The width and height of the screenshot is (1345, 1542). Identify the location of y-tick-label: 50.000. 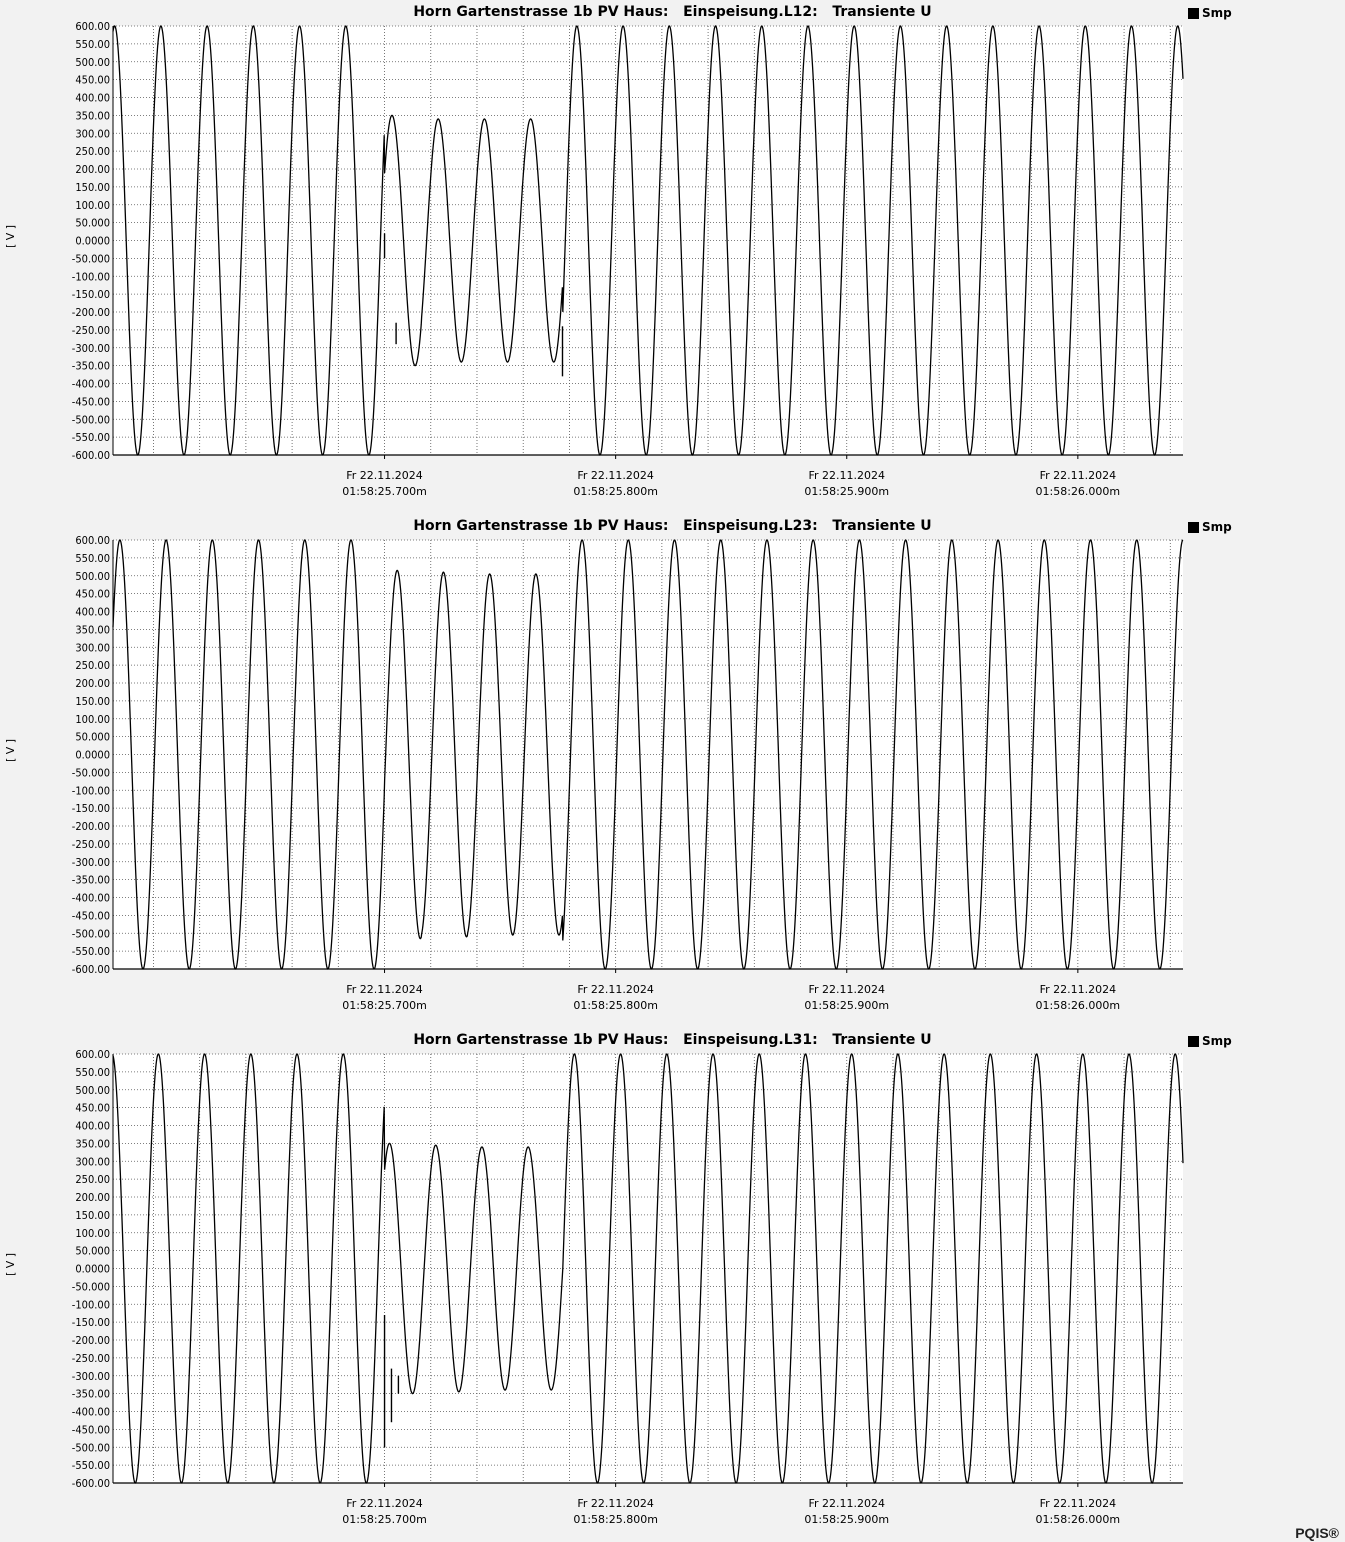
(92, 737).